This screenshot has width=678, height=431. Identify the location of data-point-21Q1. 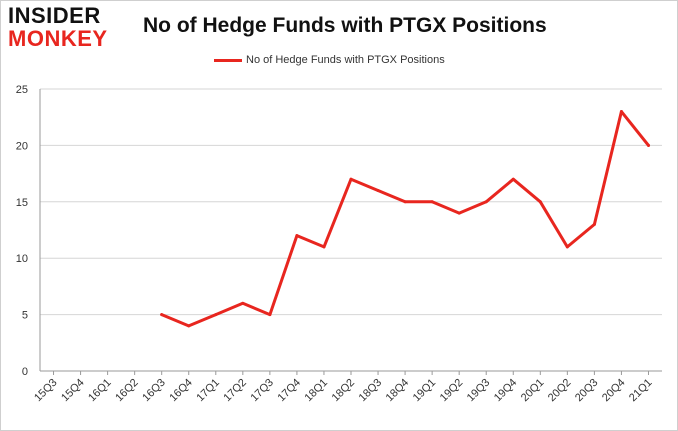
(648, 145).